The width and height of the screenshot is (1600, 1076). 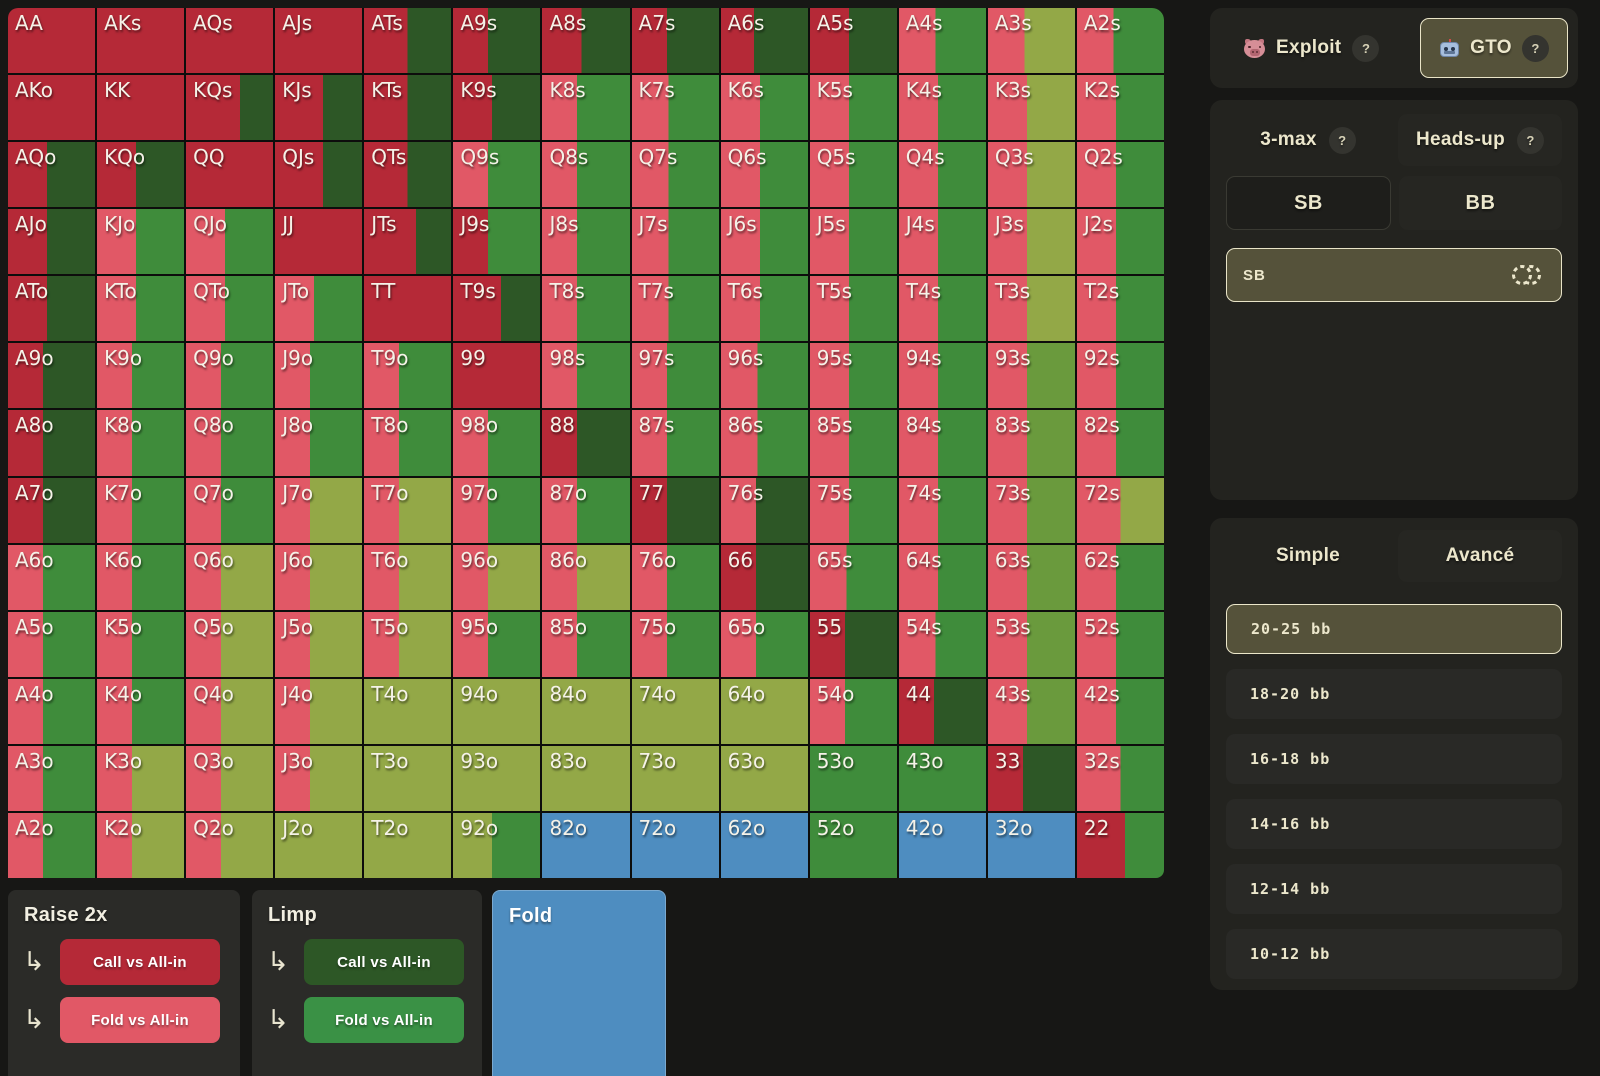 What do you see at coordinates (1394, 954) in the screenshot?
I see `stack-size-option-10-12-bb: 10-12 bb` at bounding box center [1394, 954].